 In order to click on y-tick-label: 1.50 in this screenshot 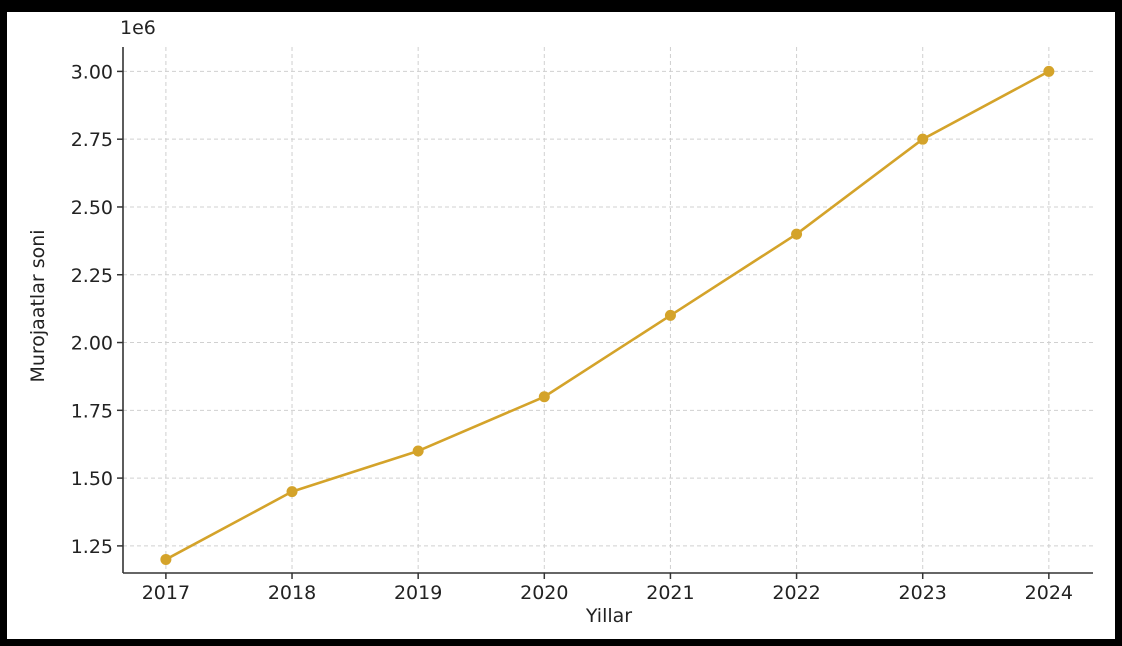, I will do `click(92, 479)`.